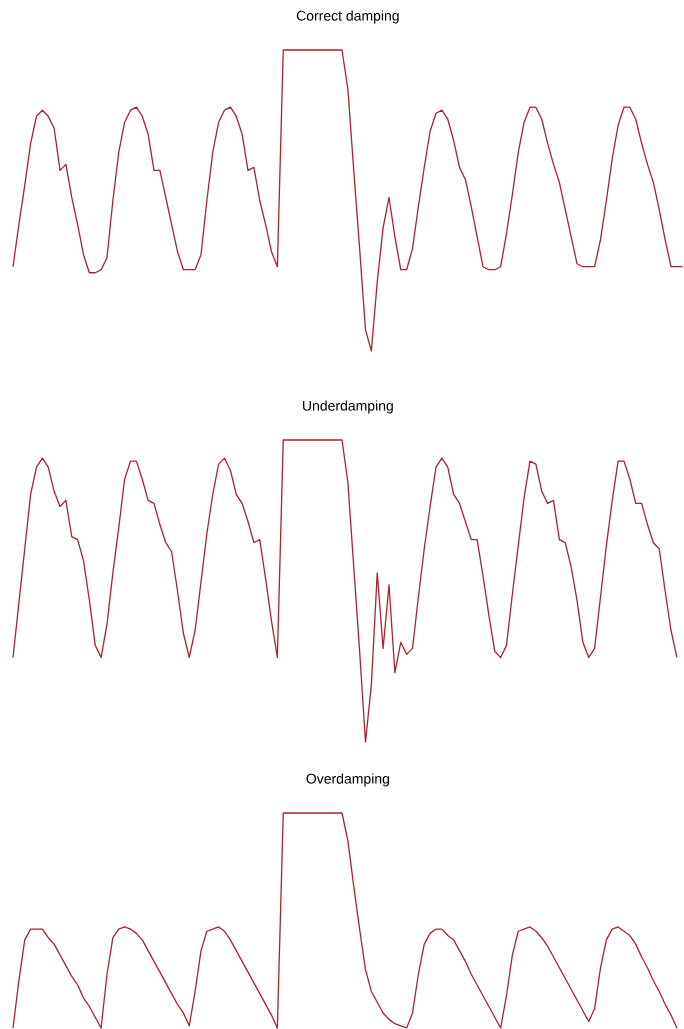 This screenshot has height=1029, width=684. What do you see at coordinates (348, 407) in the screenshot?
I see `chart-title: Underdamping` at bounding box center [348, 407].